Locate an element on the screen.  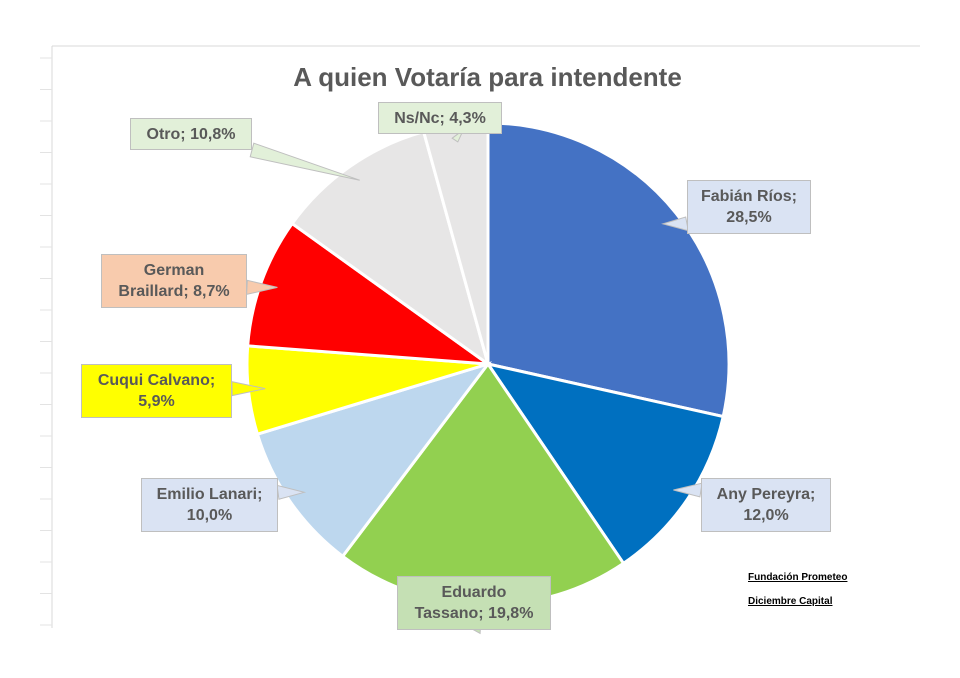
slice-label: Fabián Ríos; 28,5% is located at coordinates (749, 207).